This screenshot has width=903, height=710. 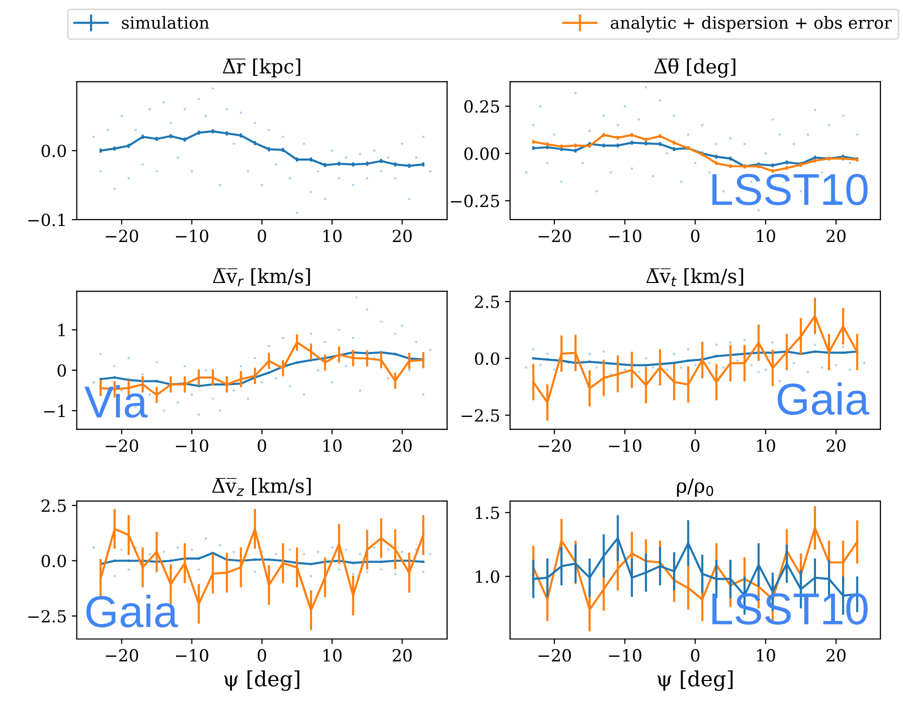 I want to click on annotation: LSST10, so click(x=790, y=190).